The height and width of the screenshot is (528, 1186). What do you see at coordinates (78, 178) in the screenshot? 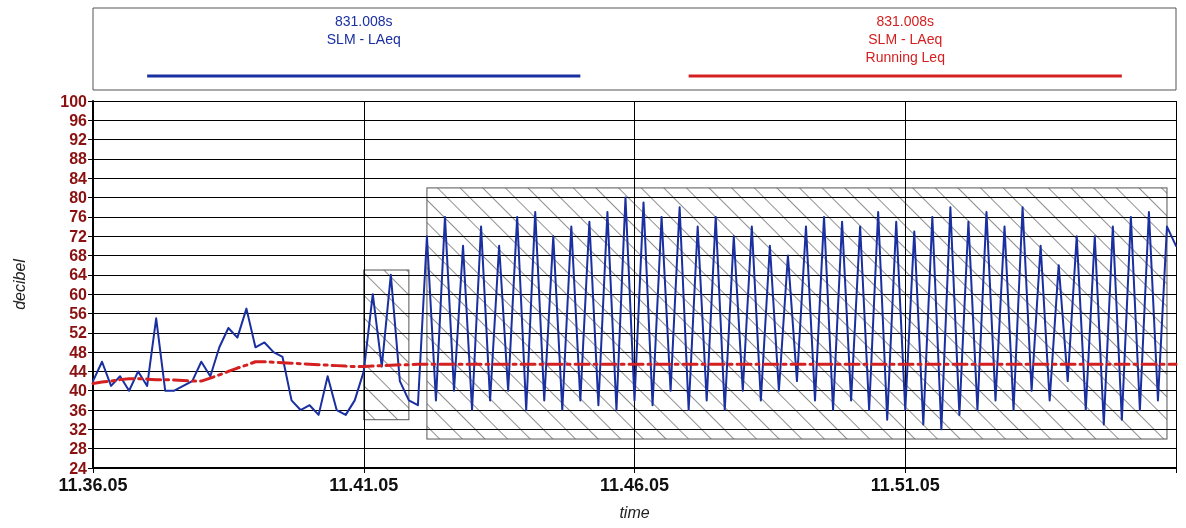
I see `y-tick-label: 84` at bounding box center [78, 178].